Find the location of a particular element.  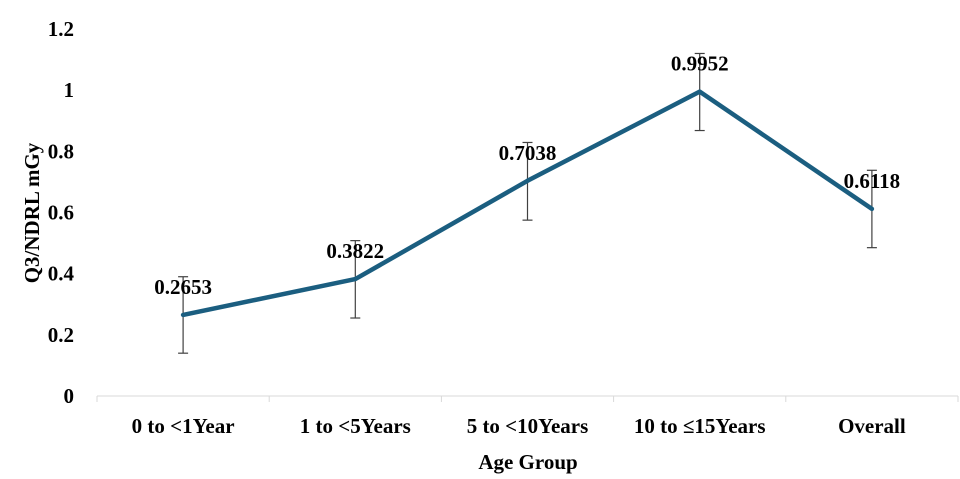

data-label: 0.2653 is located at coordinates (183, 287).